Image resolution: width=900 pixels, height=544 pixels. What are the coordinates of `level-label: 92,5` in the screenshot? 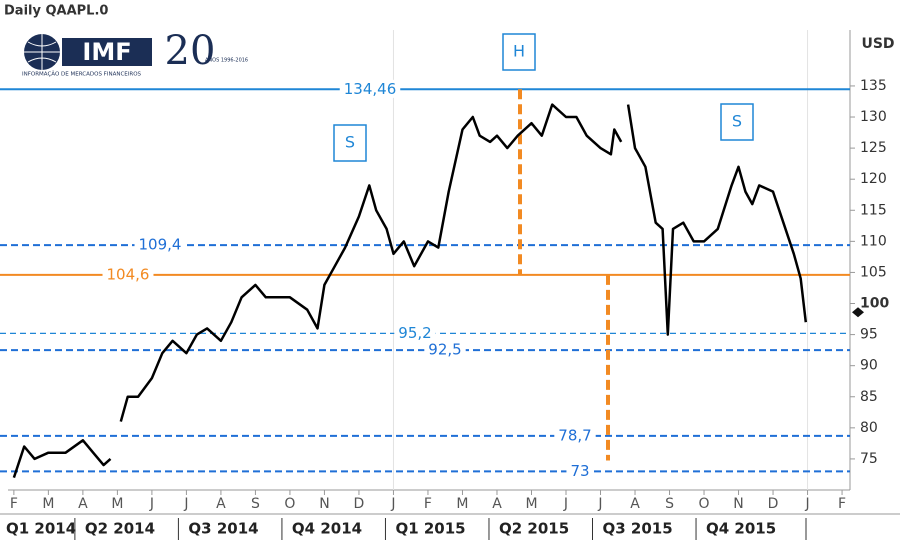 It's located at (444, 350).